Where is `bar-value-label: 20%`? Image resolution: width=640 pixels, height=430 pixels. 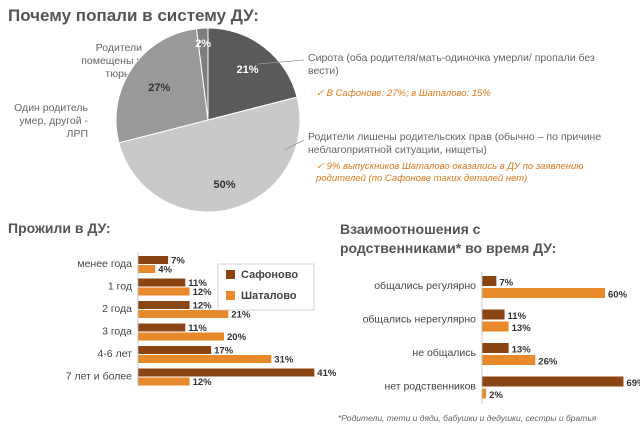 bar-value-label: 20% is located at coordinates (237, 337).